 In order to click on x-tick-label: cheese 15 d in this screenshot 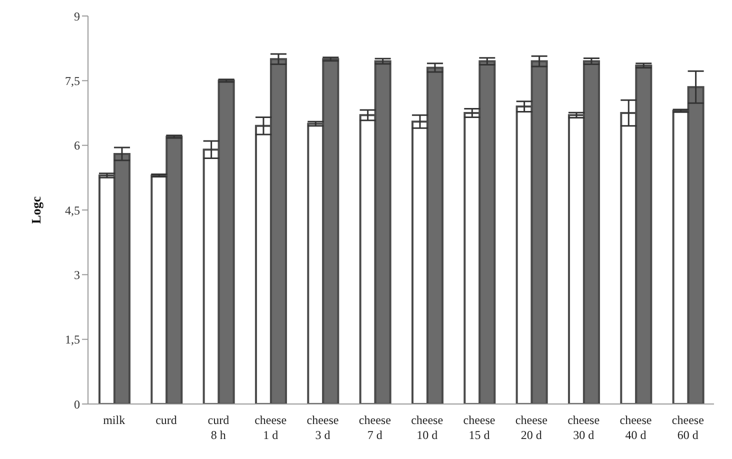, I will do `click(479, 427)`.